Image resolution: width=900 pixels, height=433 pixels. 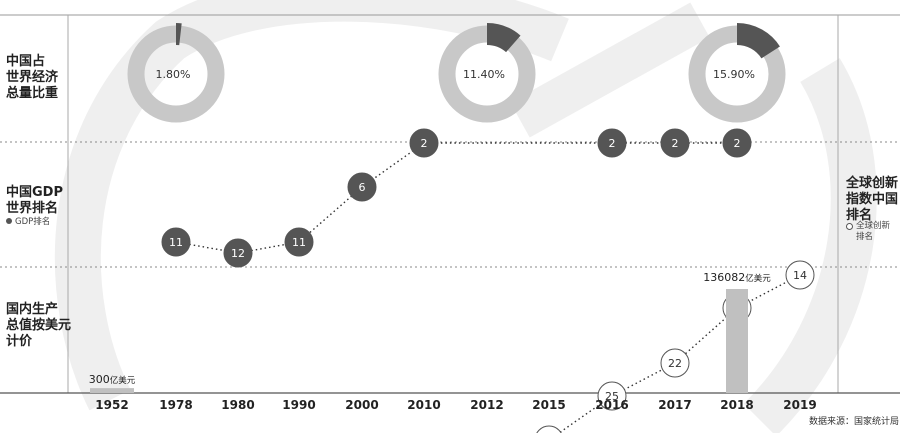 I want to click on innovation-rank-label: 25, so click(x=612, y=396).